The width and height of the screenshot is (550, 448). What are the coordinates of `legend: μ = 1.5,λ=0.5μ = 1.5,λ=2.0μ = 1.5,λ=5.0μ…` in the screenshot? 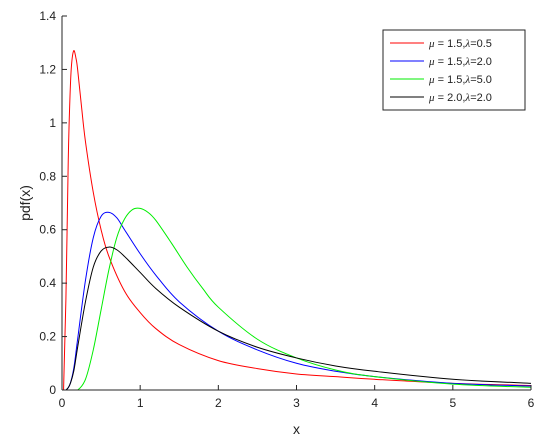 It's located at (454, 70).